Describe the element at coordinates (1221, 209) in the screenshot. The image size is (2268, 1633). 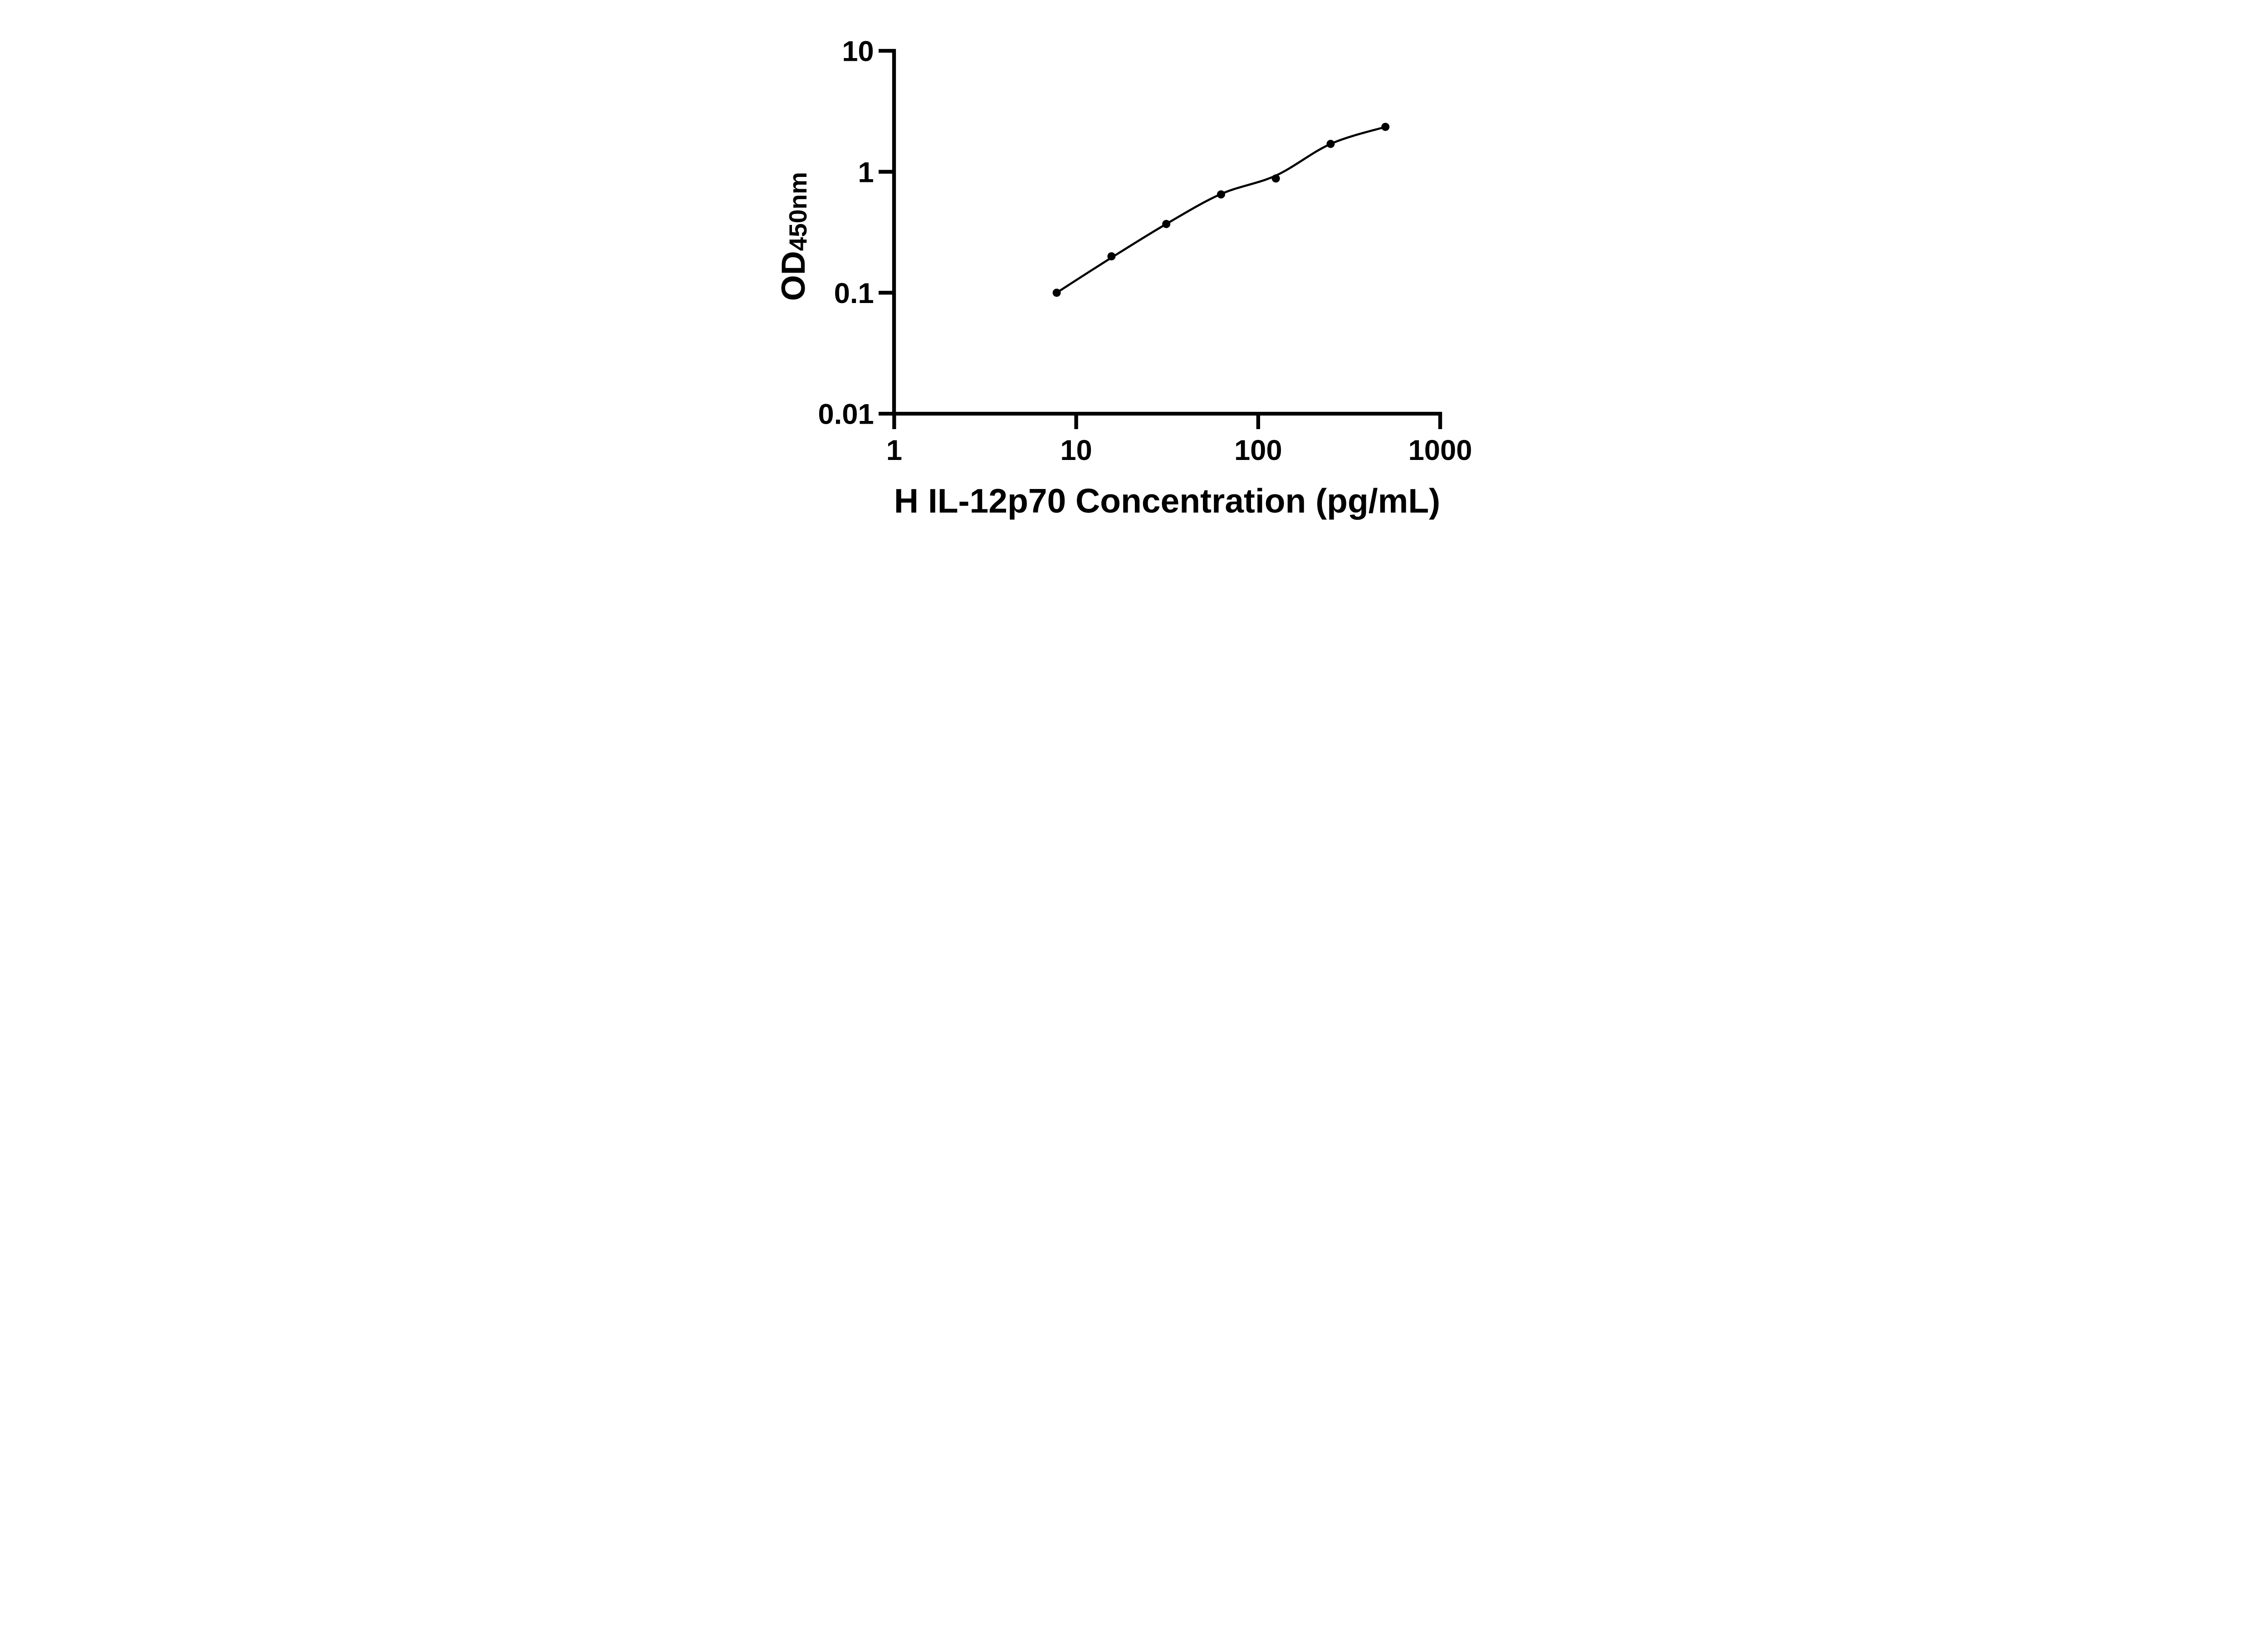
I see `data-points` at that location.